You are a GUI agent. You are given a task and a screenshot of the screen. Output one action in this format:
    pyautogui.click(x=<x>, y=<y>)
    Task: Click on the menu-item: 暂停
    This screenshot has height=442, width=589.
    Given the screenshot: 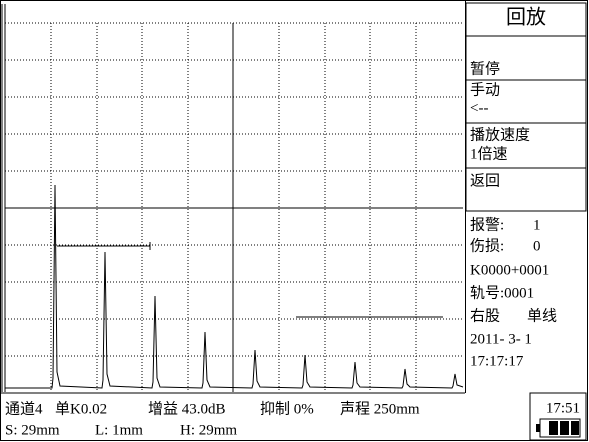 What is the action you would take?
    pyautogui.click(x=485, y=68)
    